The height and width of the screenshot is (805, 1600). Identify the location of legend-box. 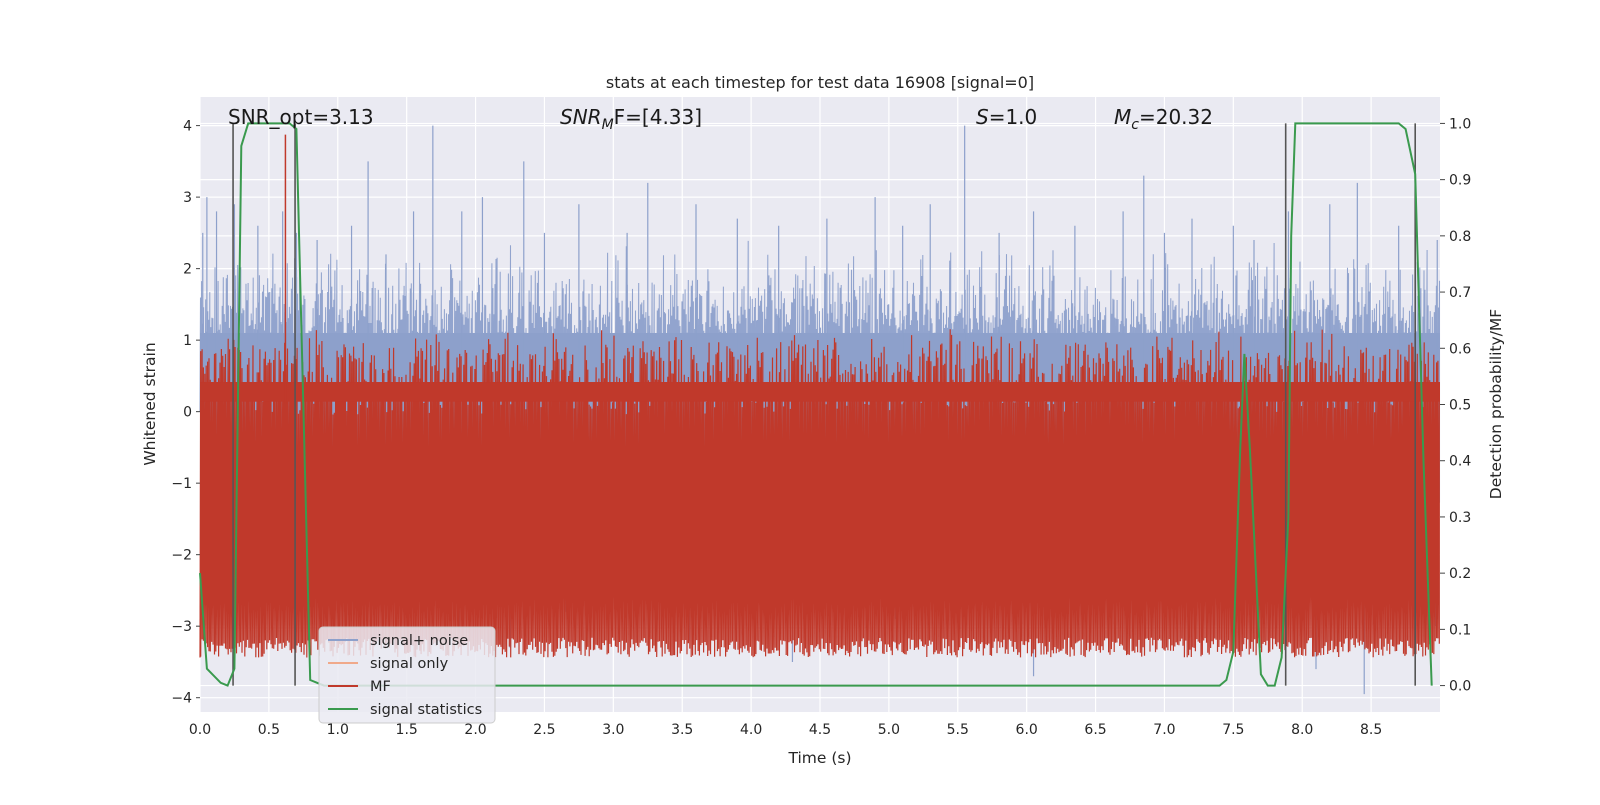
(407, 675).